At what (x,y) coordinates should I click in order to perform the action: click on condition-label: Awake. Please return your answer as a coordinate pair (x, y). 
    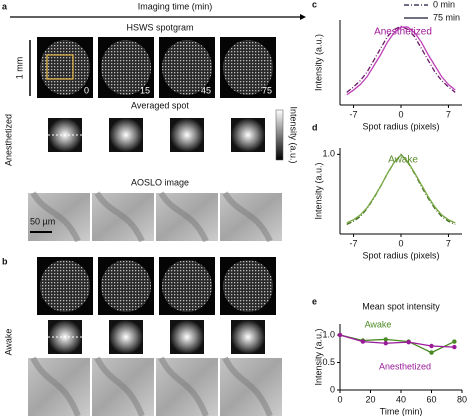
    Looking at the image, I should click on (8, 342).